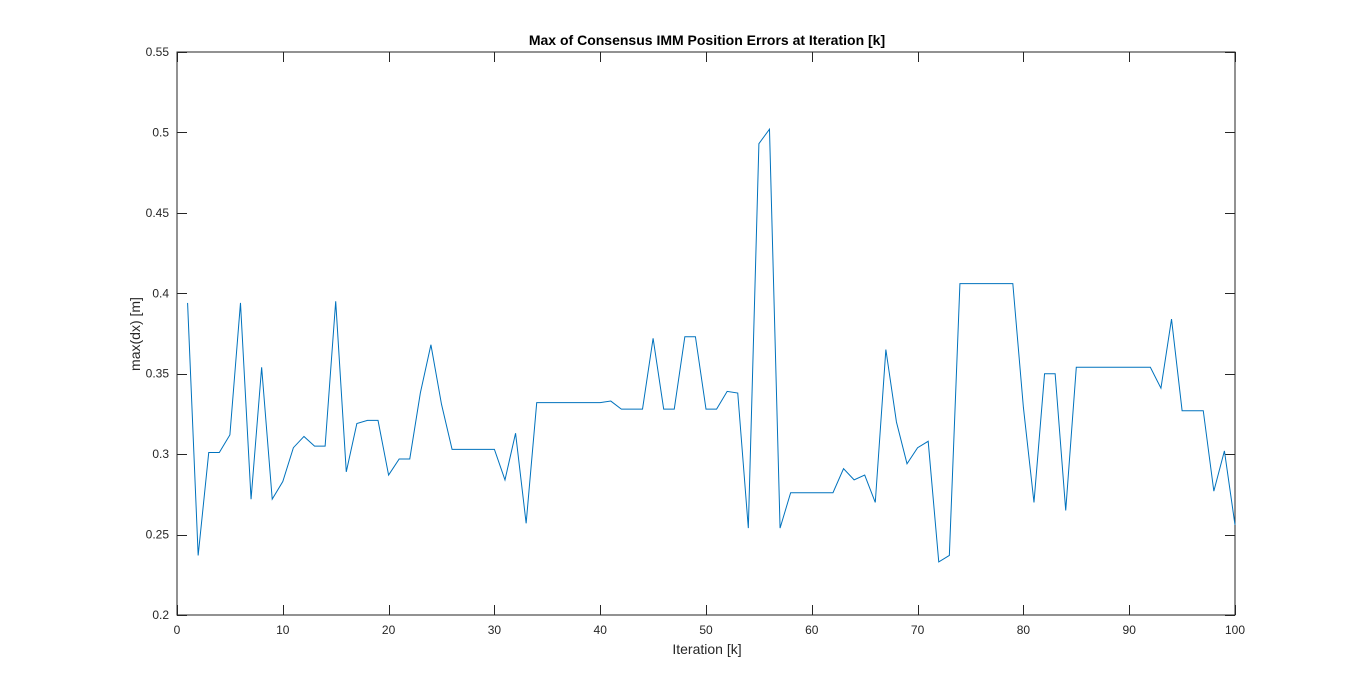  Describe the element at coordinates (135, 334) in the screenshot. I see `y-axis-label: max(dx) [m]` at that location.